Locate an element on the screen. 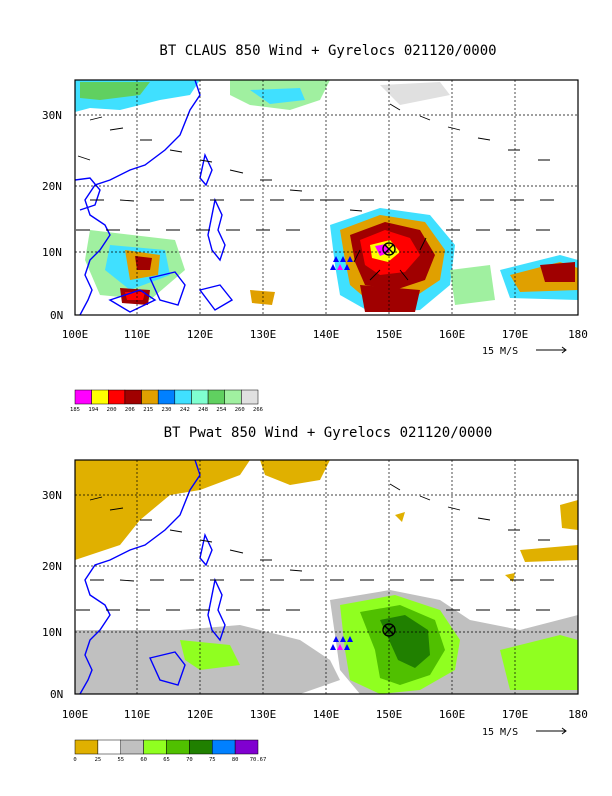 This screenshot has width=612, height=796. colorbar-label: 0 is located at coordinates (74, 760).